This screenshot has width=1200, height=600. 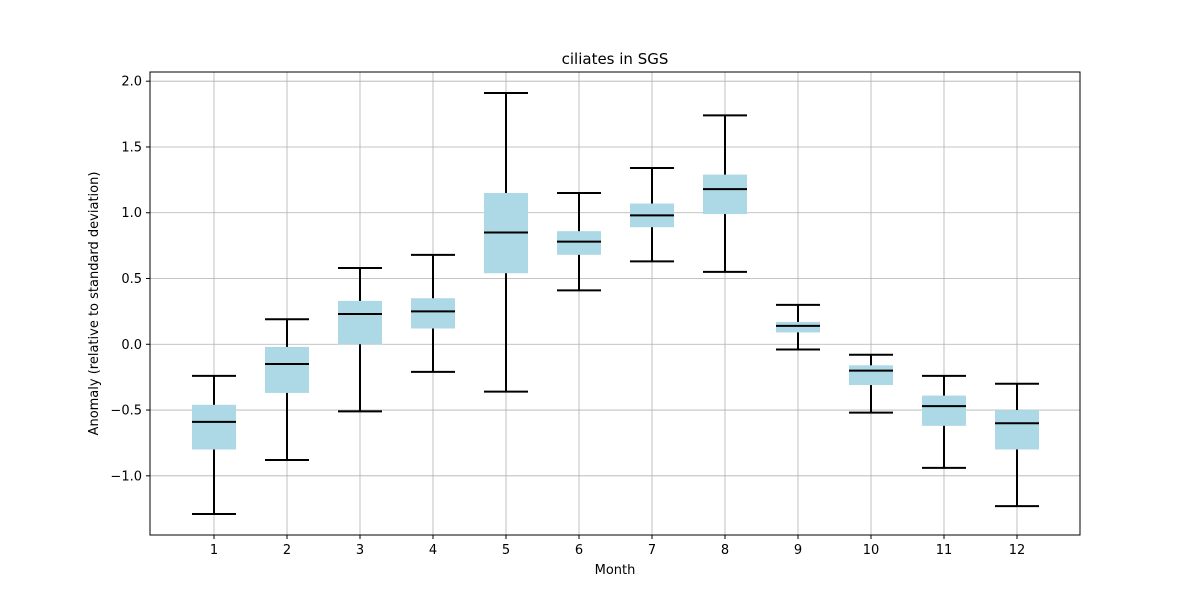 I want to click on y-tick-label: 2.0, so click(x=131, y=82).